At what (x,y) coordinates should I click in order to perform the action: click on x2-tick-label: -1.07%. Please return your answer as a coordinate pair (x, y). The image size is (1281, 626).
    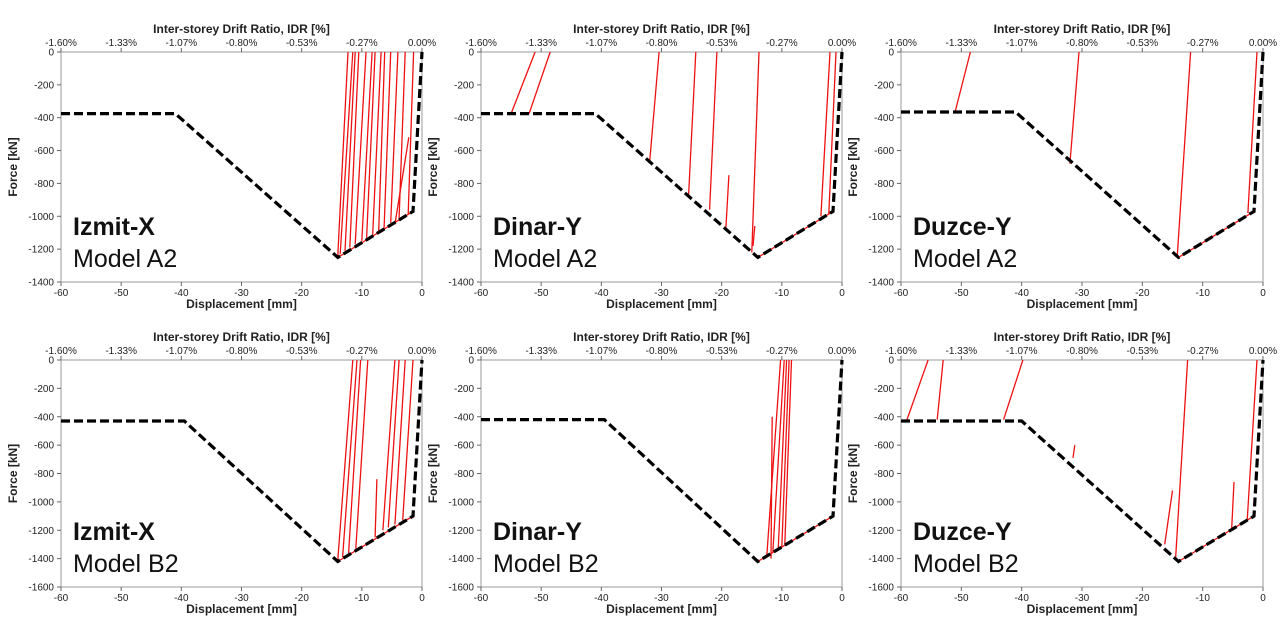
    Looking at the image, I should click on (1022, 351).